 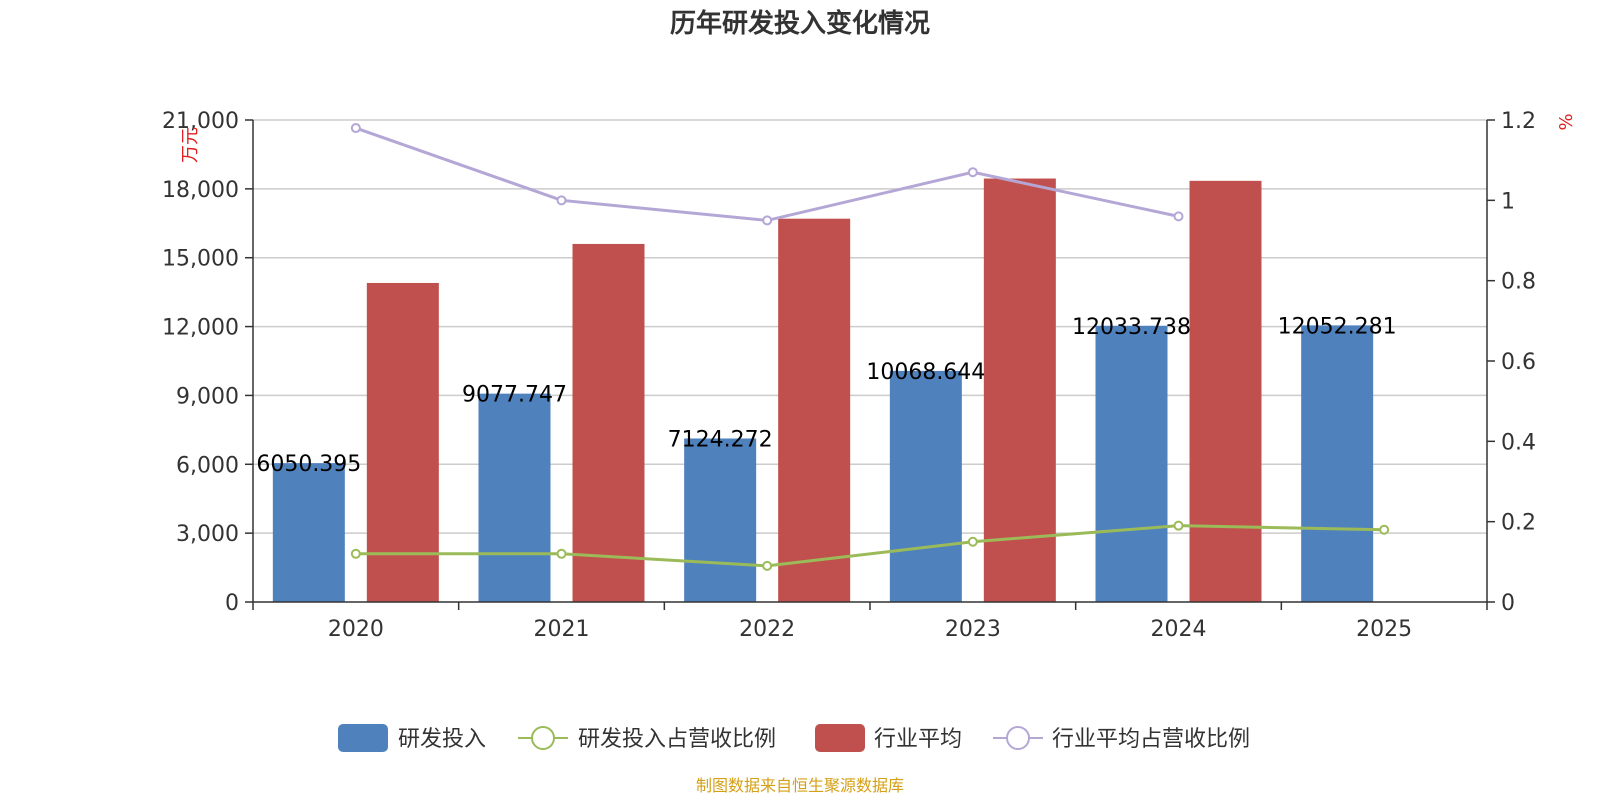 I want to click on data-label: 7124.272, so click(x=720, y=439).